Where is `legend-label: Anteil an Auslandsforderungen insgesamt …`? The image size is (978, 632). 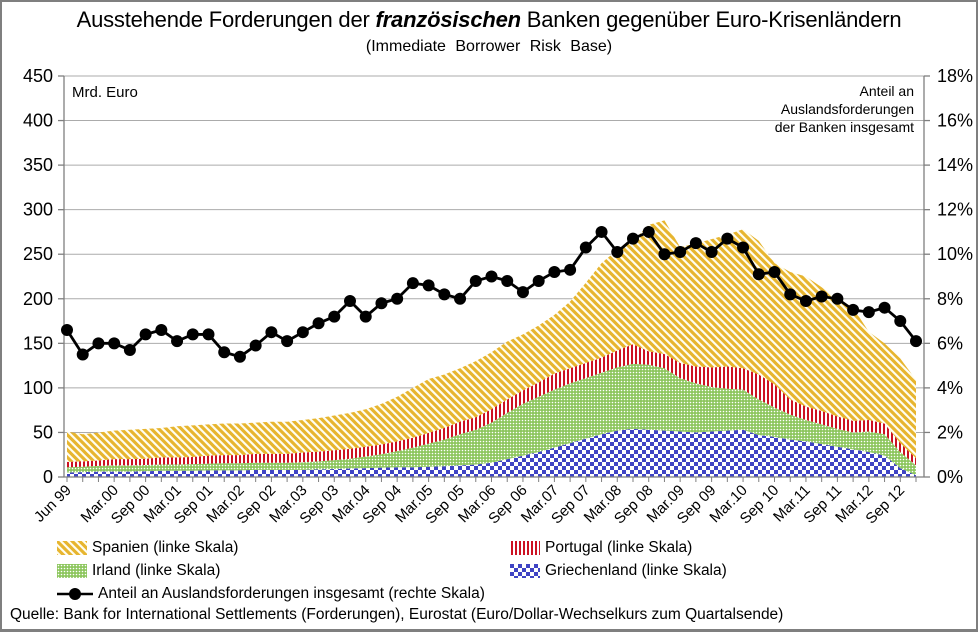 legend-label: Anteil an Auslandsforderungen insgesamt … is located at coordinates (291, 593).